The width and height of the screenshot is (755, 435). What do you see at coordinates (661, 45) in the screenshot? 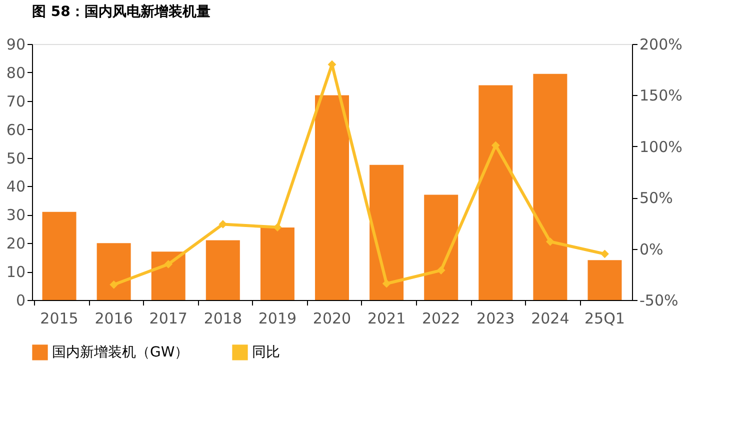
I see `y2-tick-label: 200%` at bounding box center [661, 45].